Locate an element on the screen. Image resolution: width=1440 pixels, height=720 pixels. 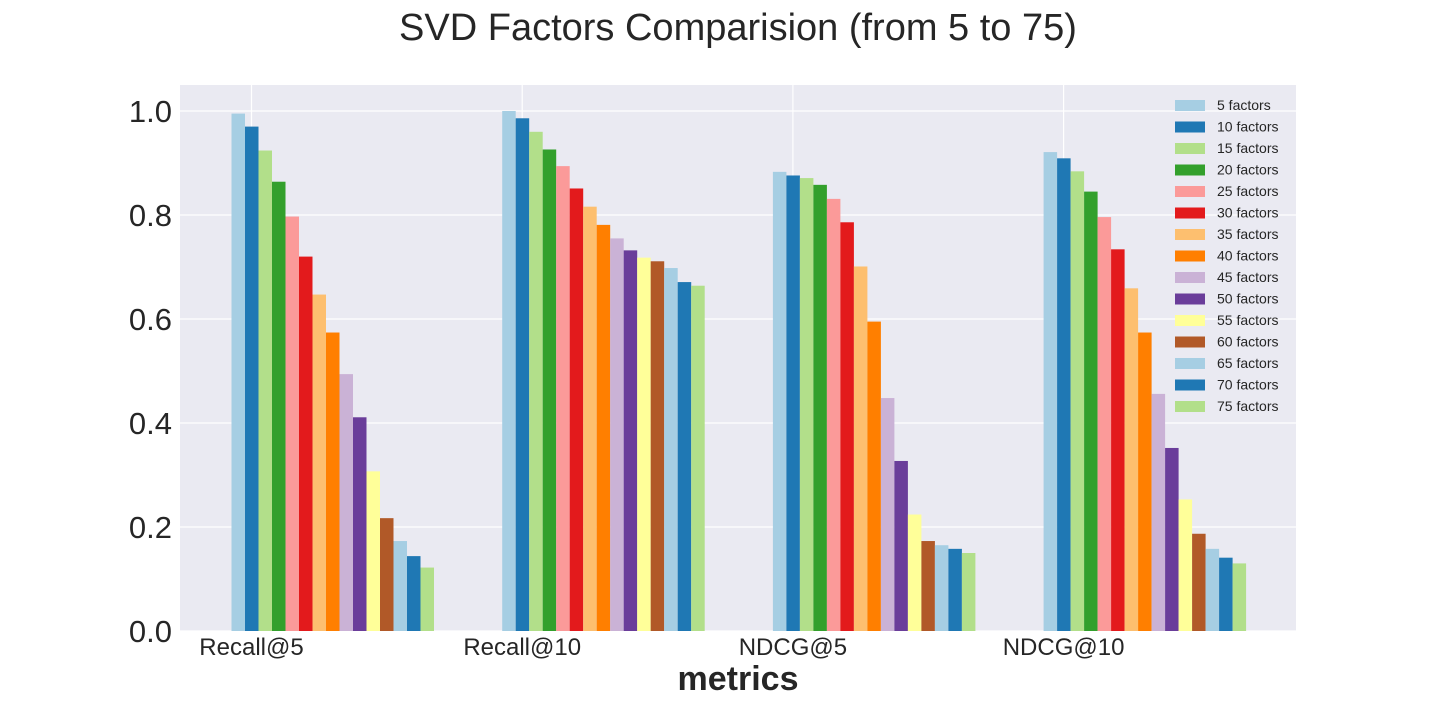
bar-ndcg5-45-factors is located at coordinates (887, 514).